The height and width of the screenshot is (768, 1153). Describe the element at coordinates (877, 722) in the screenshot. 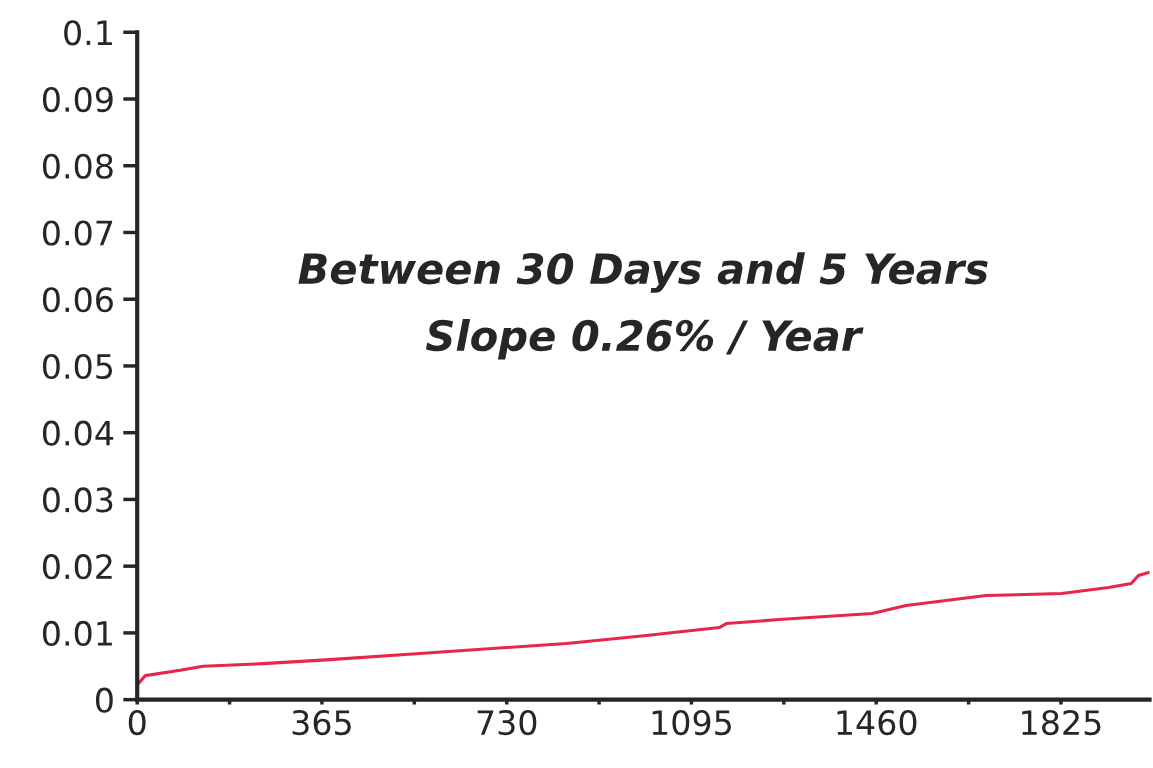

I see `x-tick-label: 1460` at that location.